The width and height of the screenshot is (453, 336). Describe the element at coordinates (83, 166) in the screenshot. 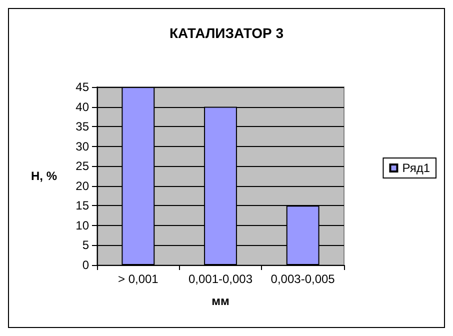

I see `y-tick-label: 25` at that location.